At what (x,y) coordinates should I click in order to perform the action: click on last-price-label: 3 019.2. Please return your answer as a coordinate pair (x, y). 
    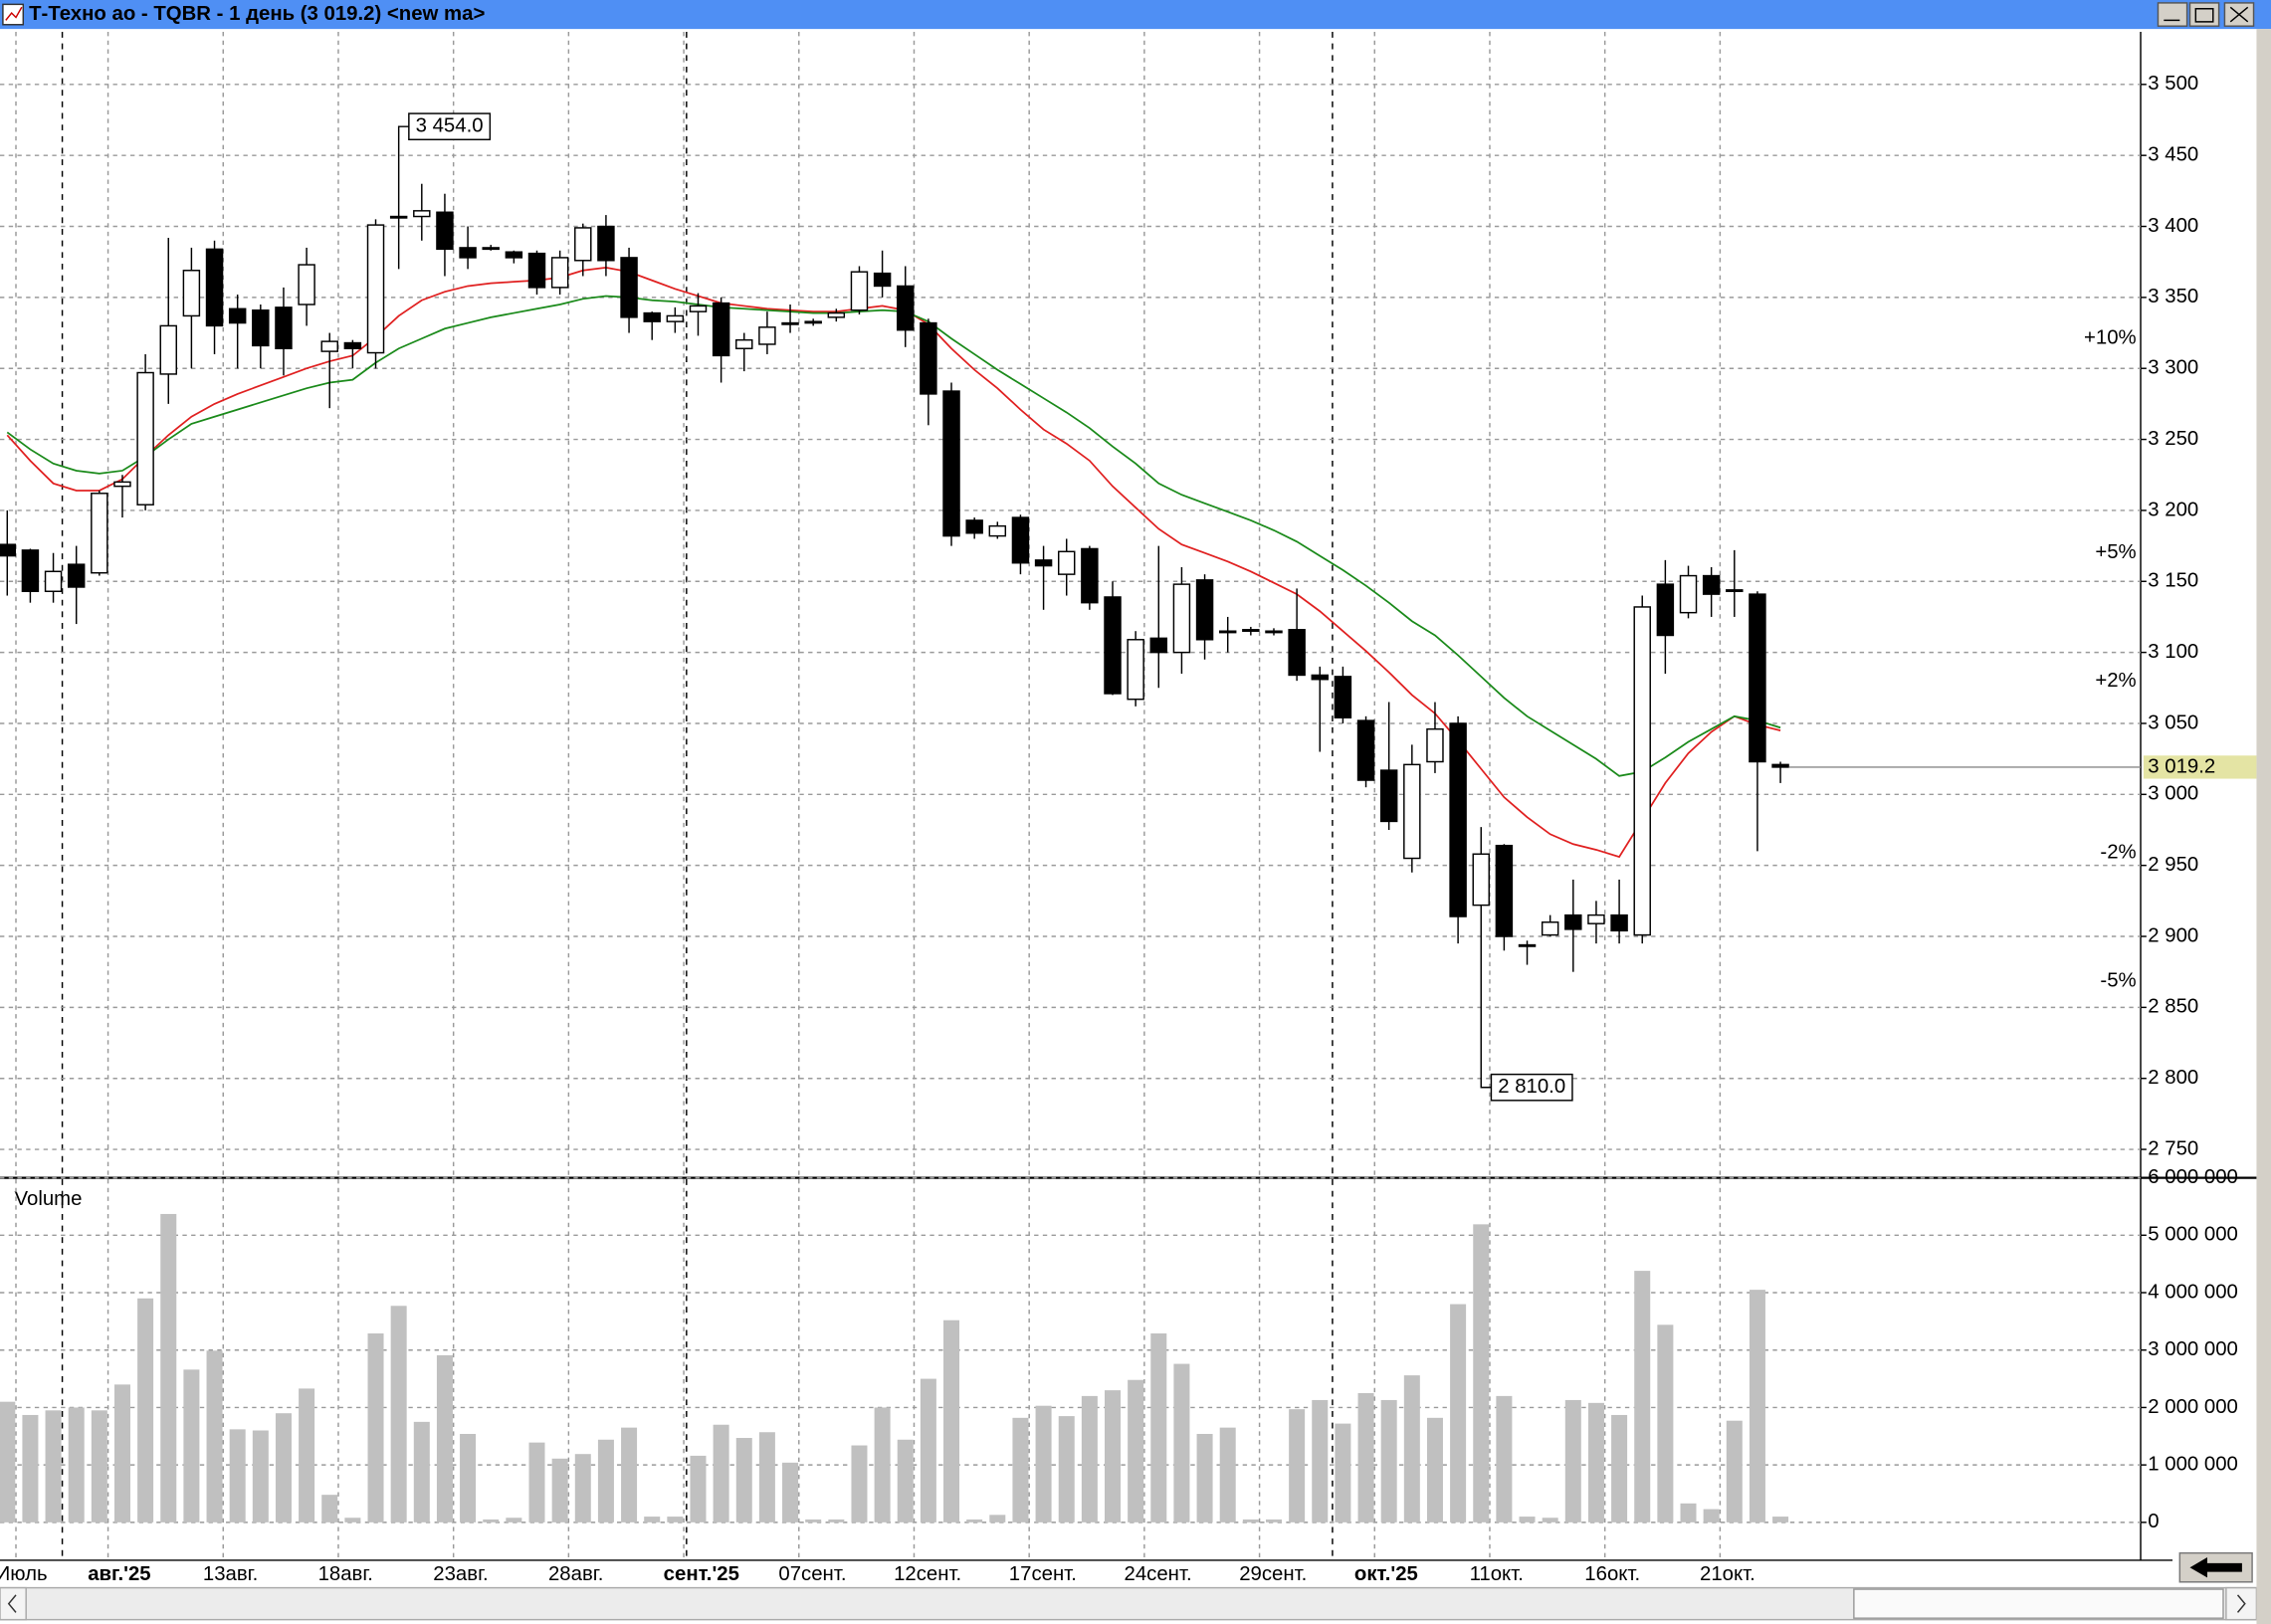
    Looking at the image, I should click on (2181, 766).